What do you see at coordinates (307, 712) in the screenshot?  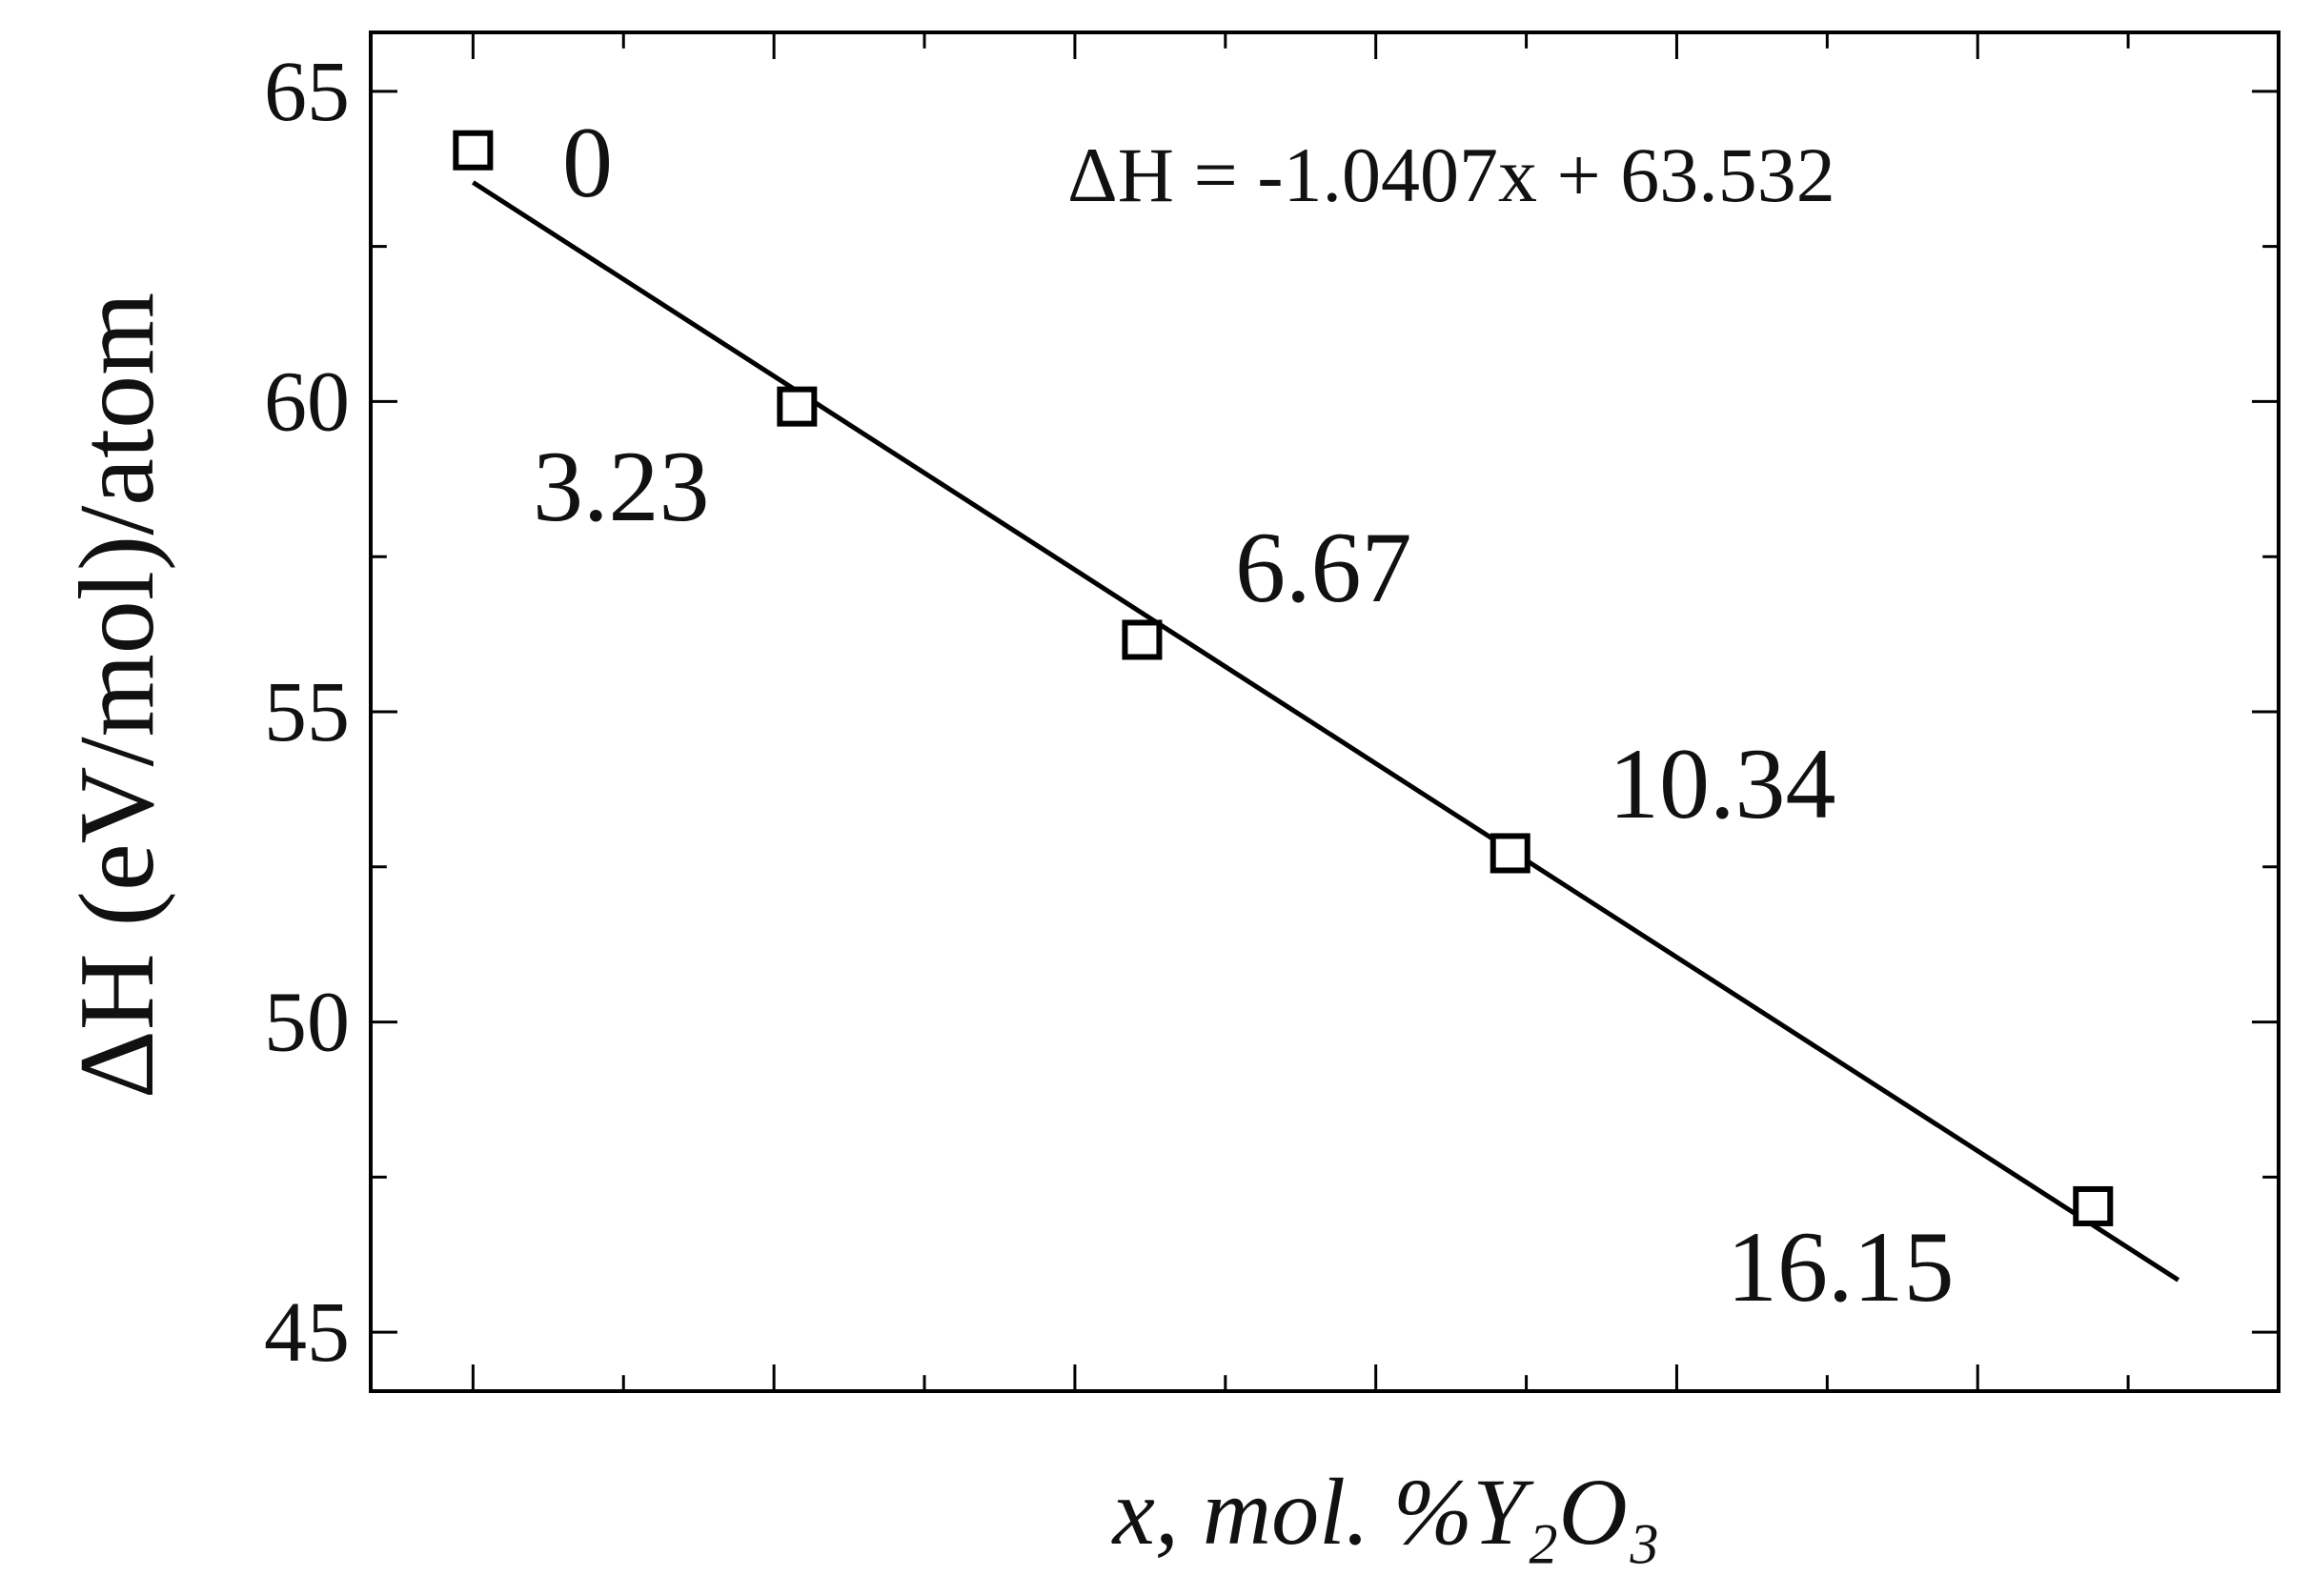 I see `y-tick-label: 55` at bounding box center [307, 712].